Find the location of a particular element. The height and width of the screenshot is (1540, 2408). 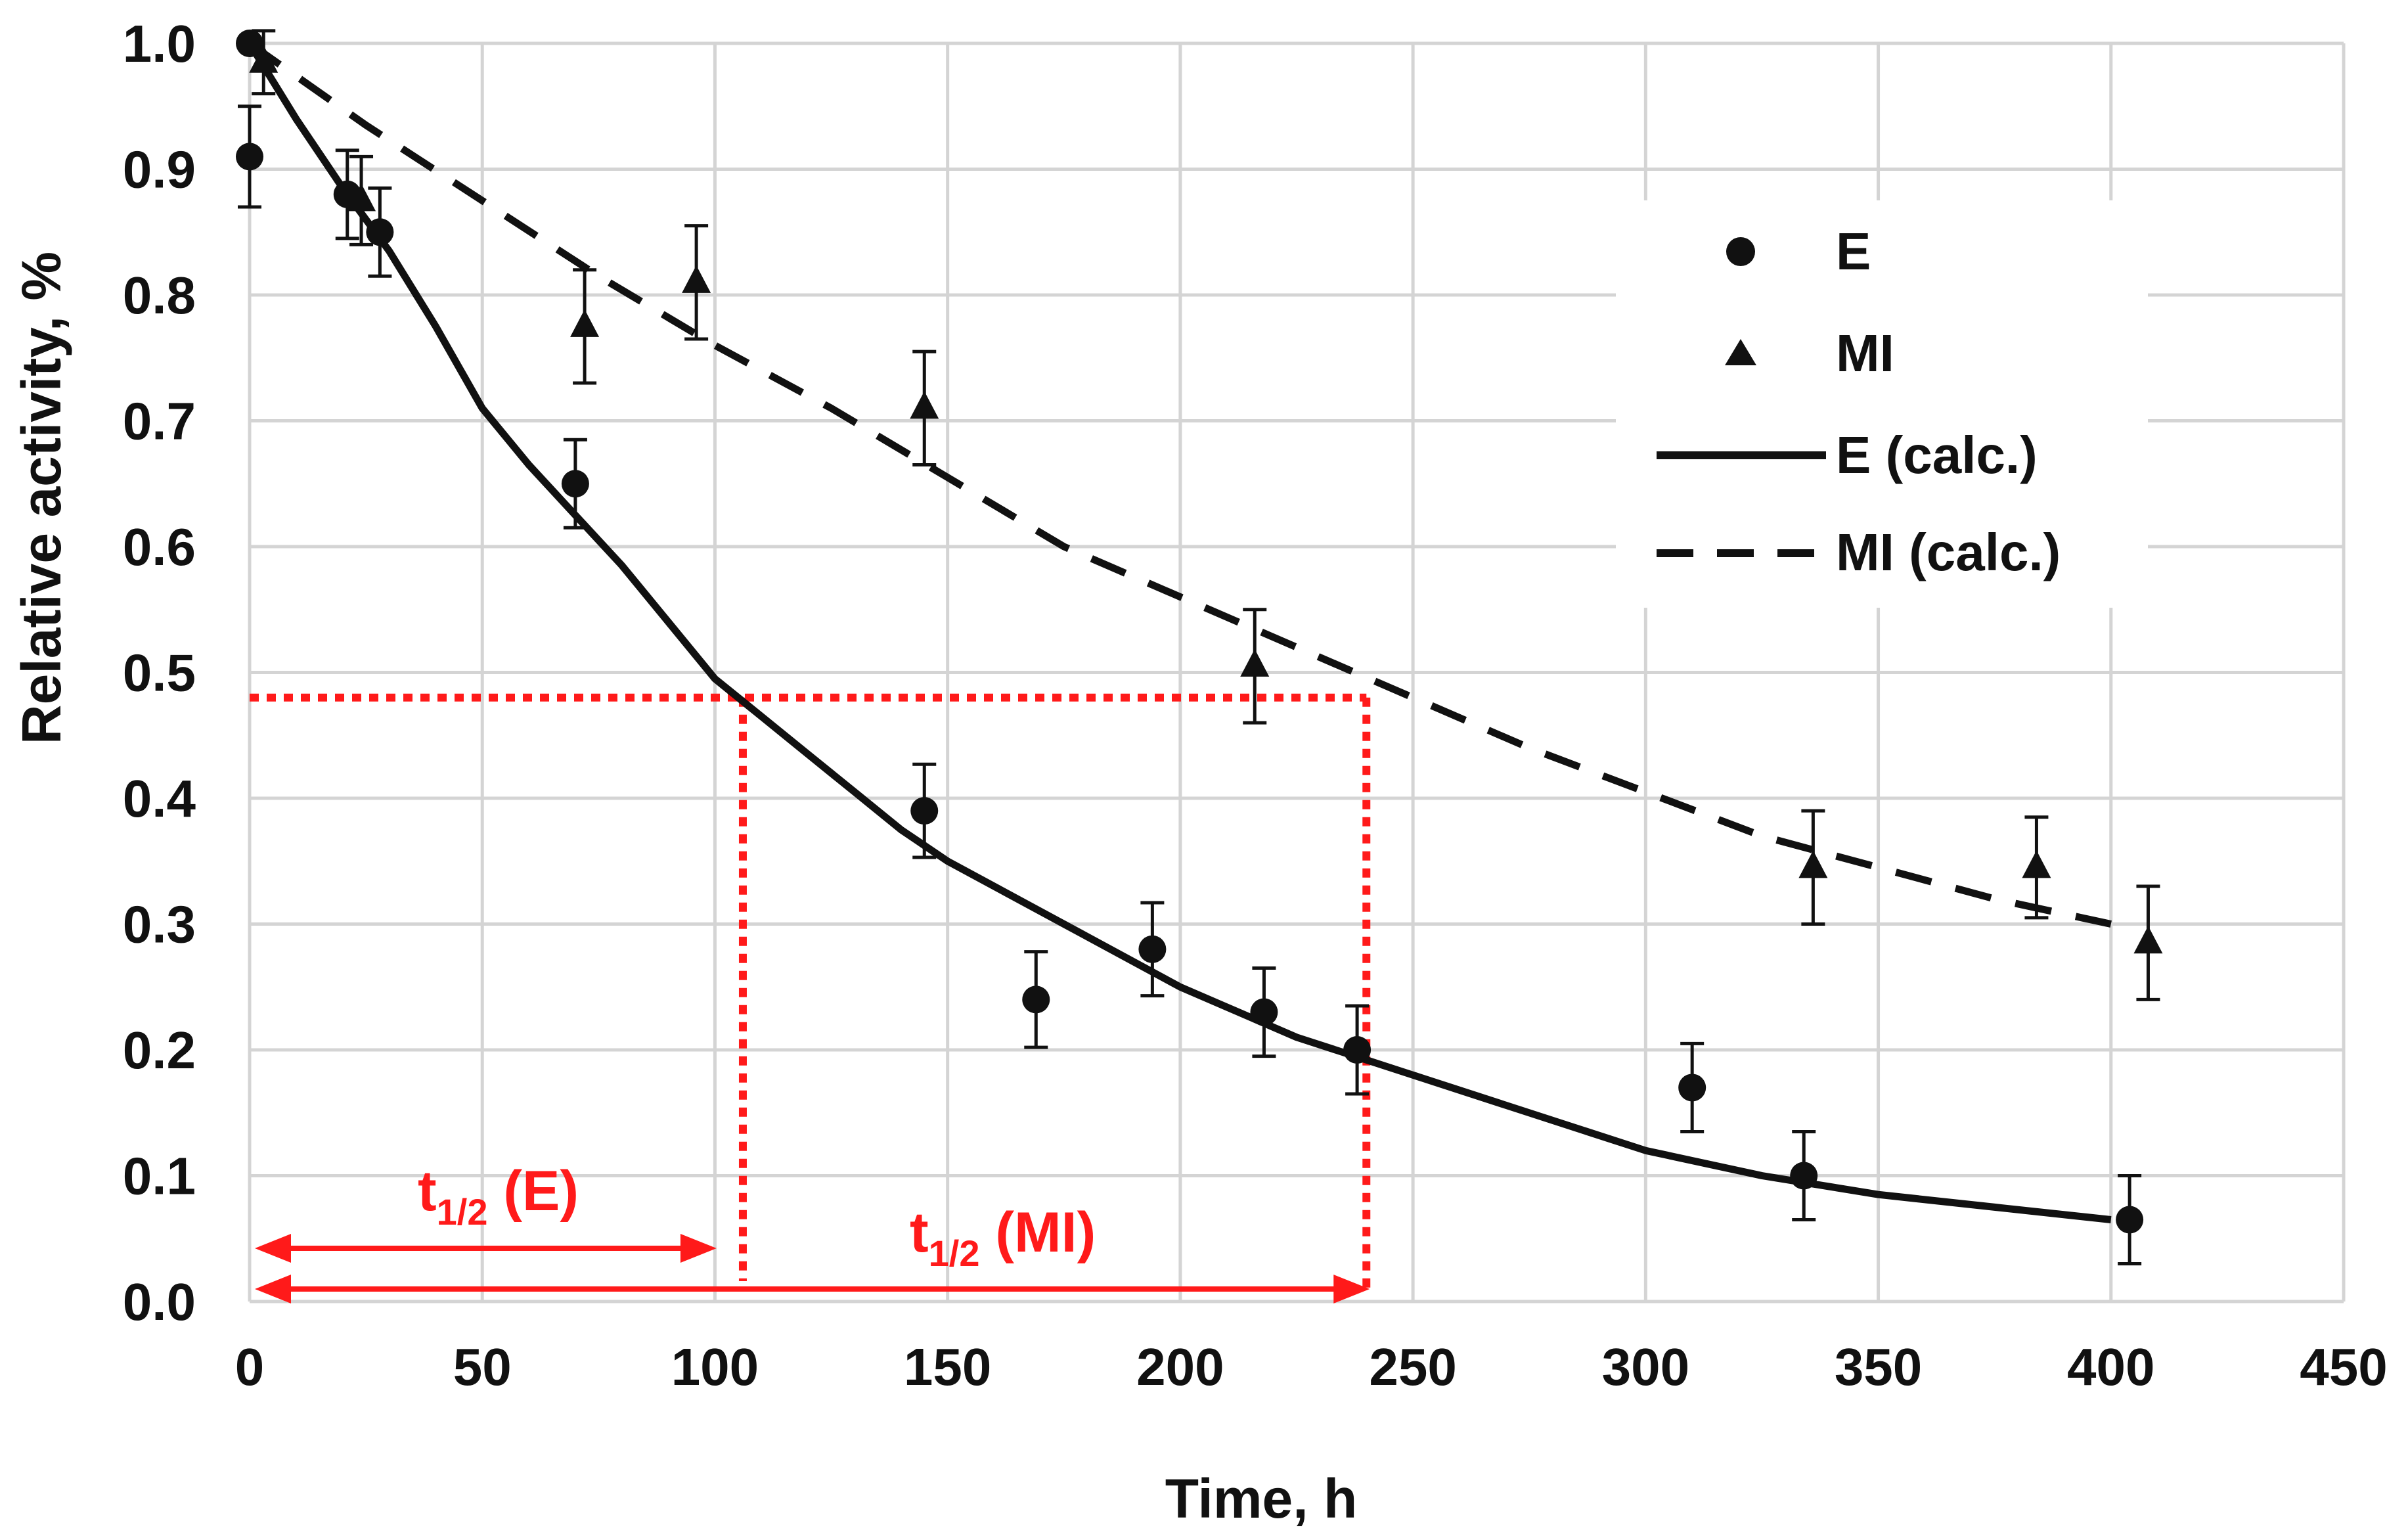

legend-label-e: E is located at coordinates (1854, 252).